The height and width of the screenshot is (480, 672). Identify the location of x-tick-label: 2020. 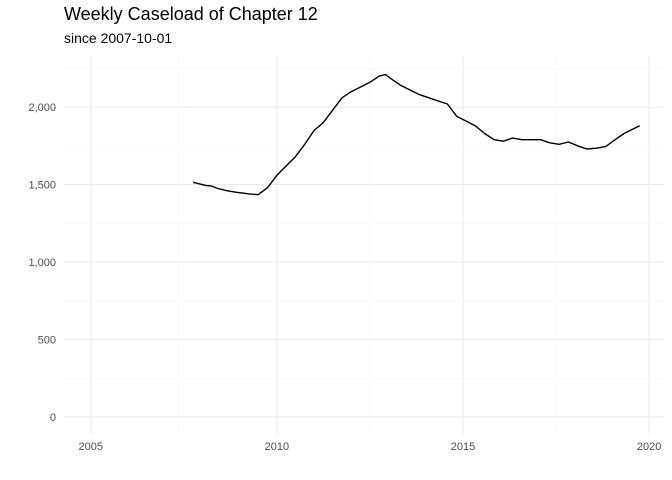
(649, 447).